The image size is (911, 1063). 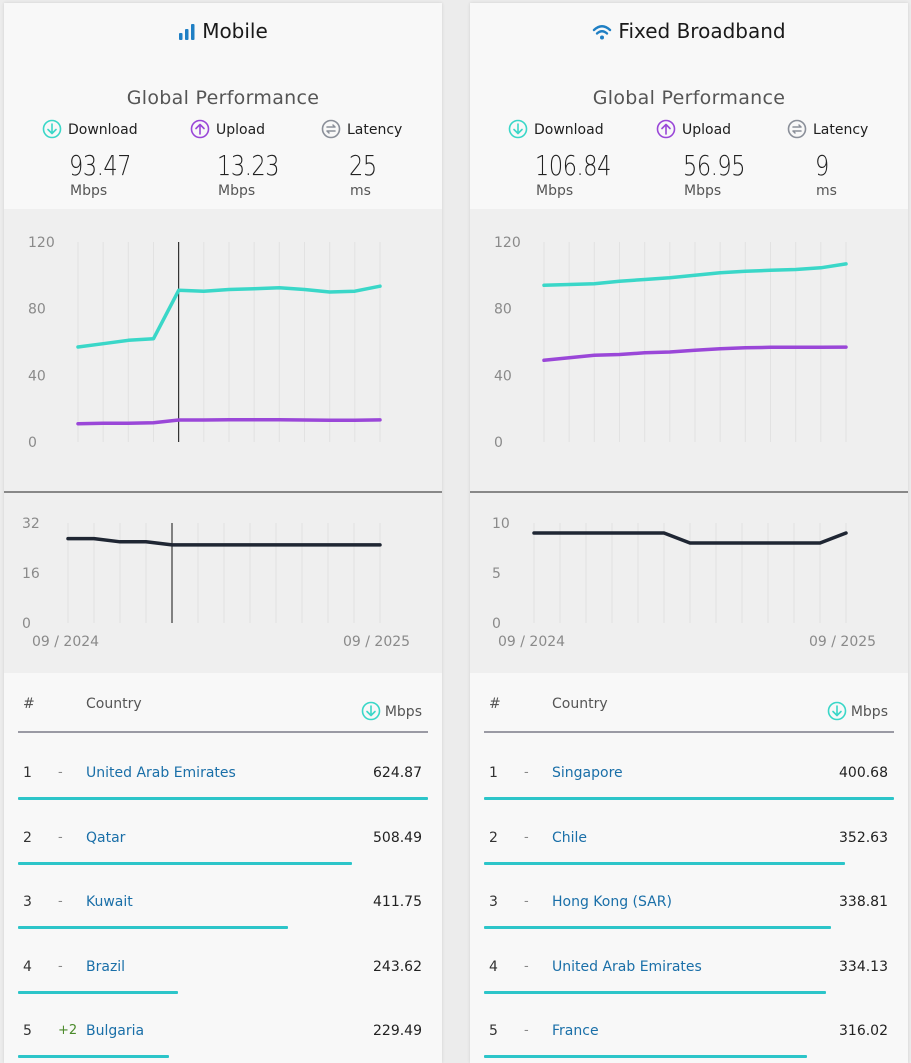 I want to click on table-row: 1 - Singapore 400.68, so click(x=689, y=785).